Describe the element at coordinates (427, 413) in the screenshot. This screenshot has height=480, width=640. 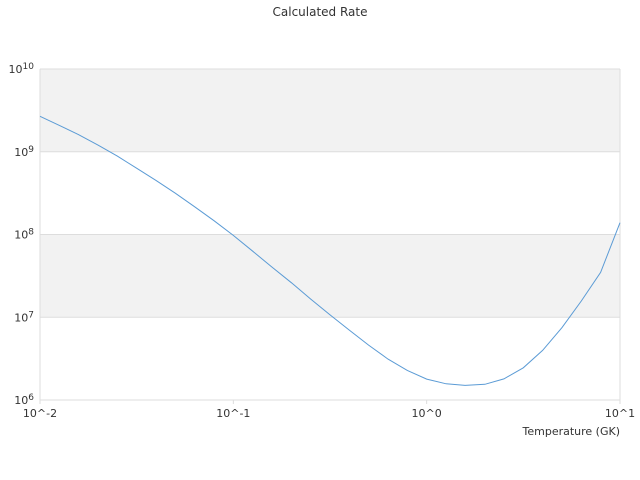
I see `x-tick-label: 10^0` at that location.